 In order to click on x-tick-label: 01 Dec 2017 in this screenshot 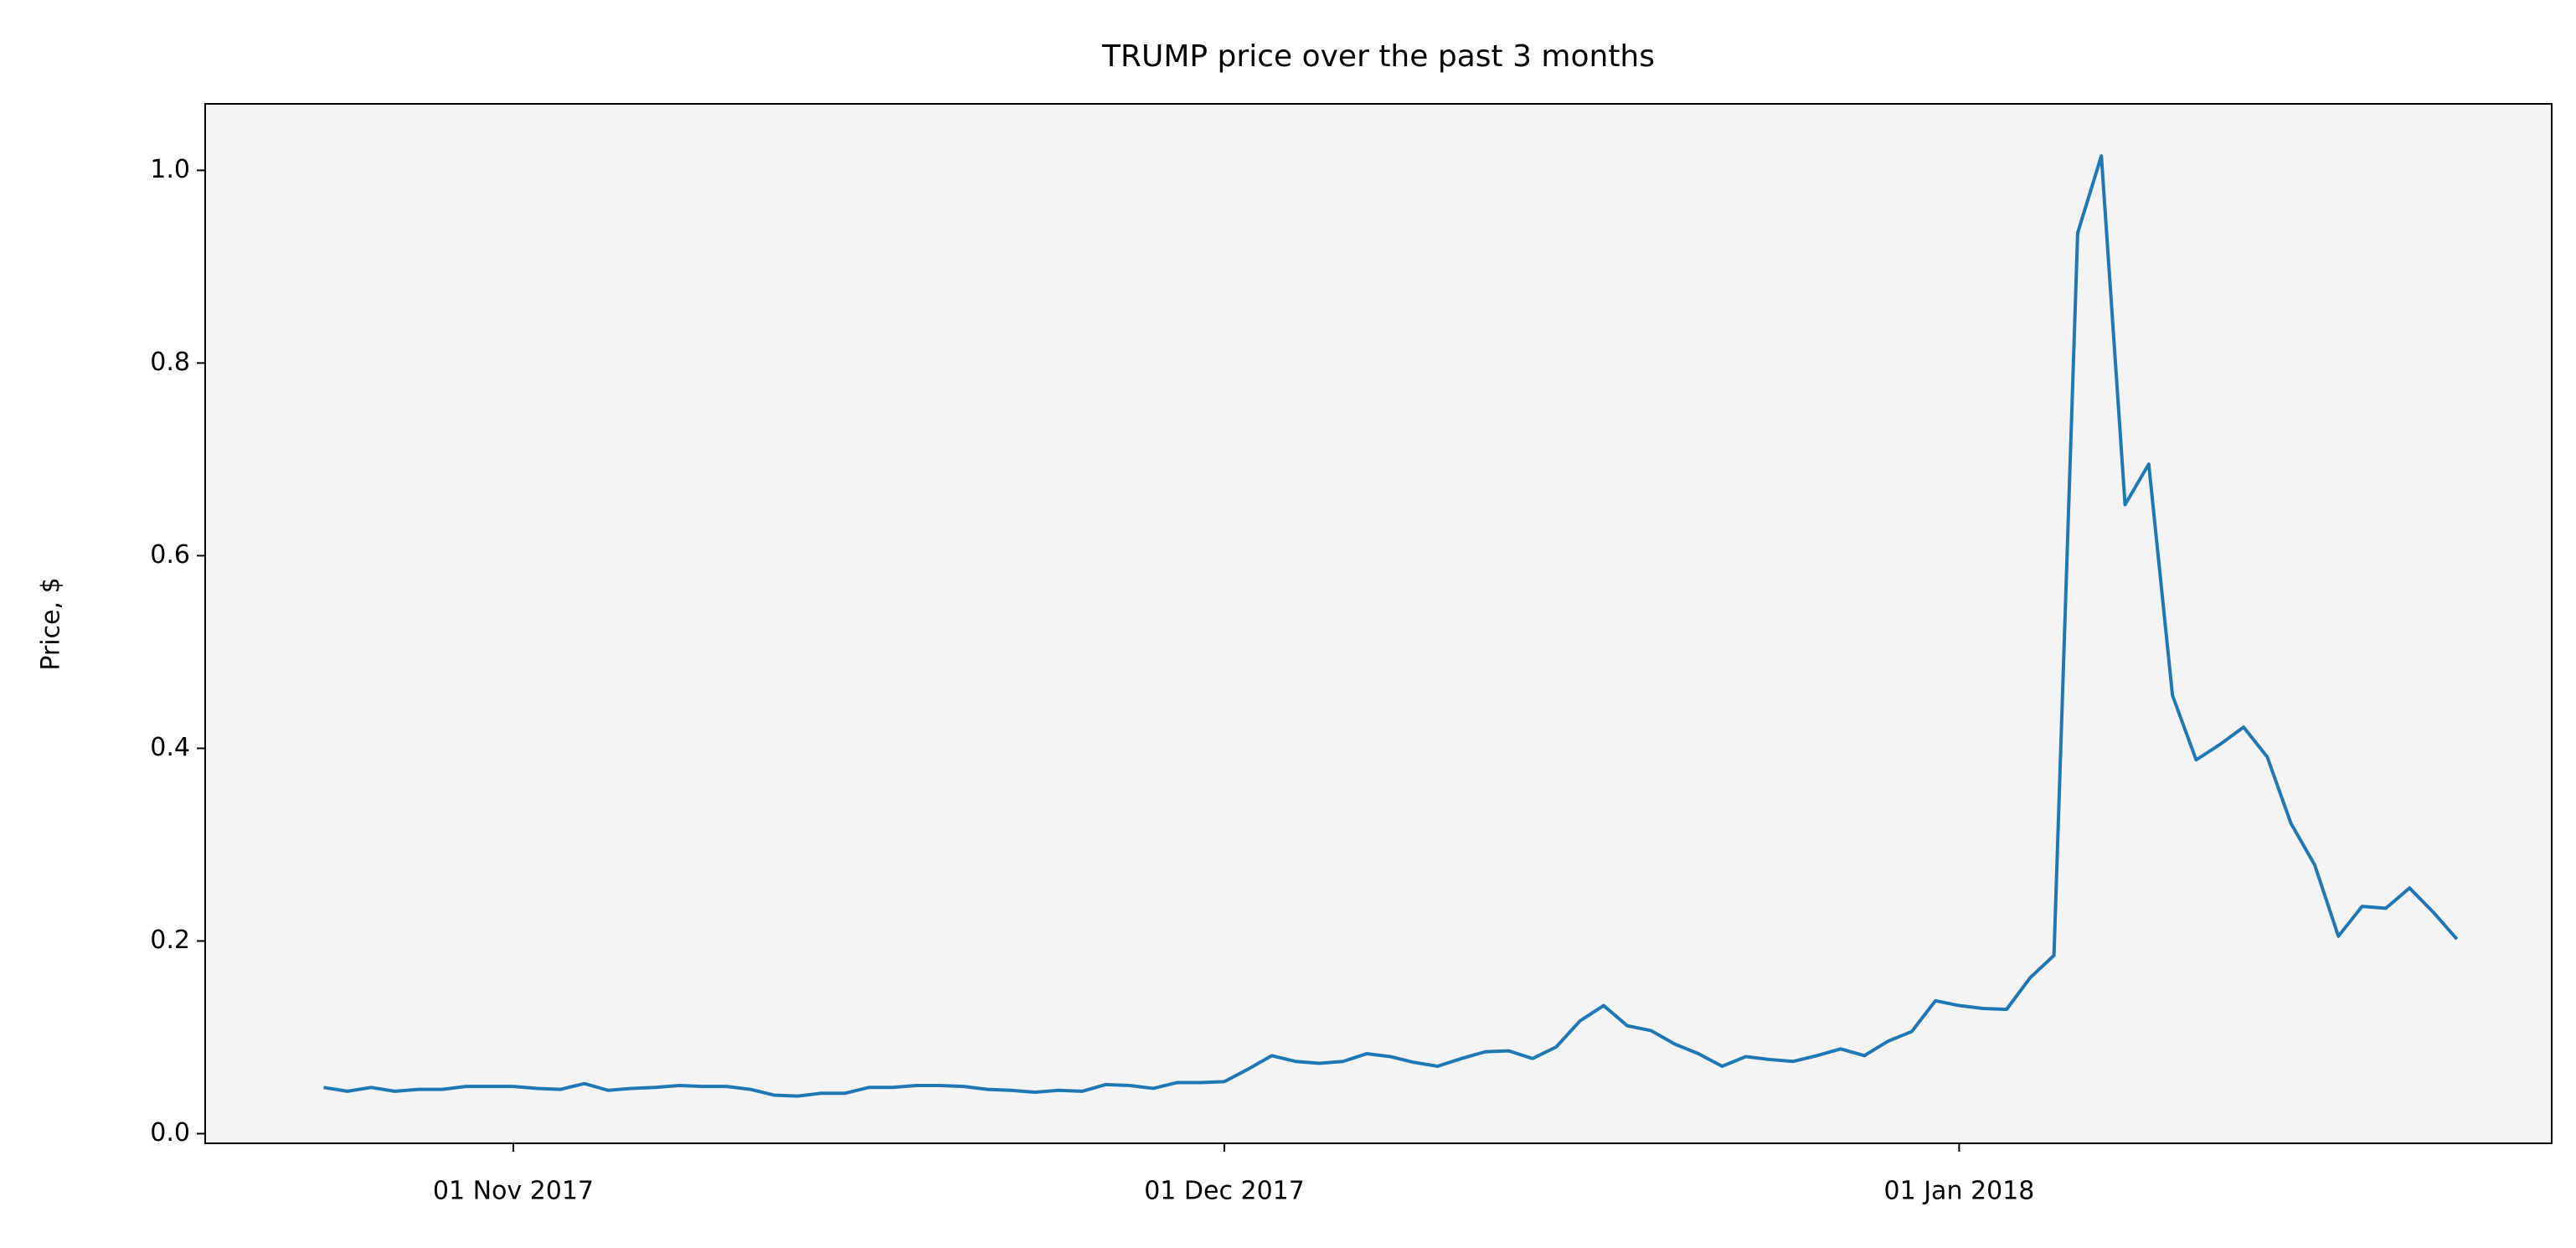, I will do `click(1224, 1191)`.